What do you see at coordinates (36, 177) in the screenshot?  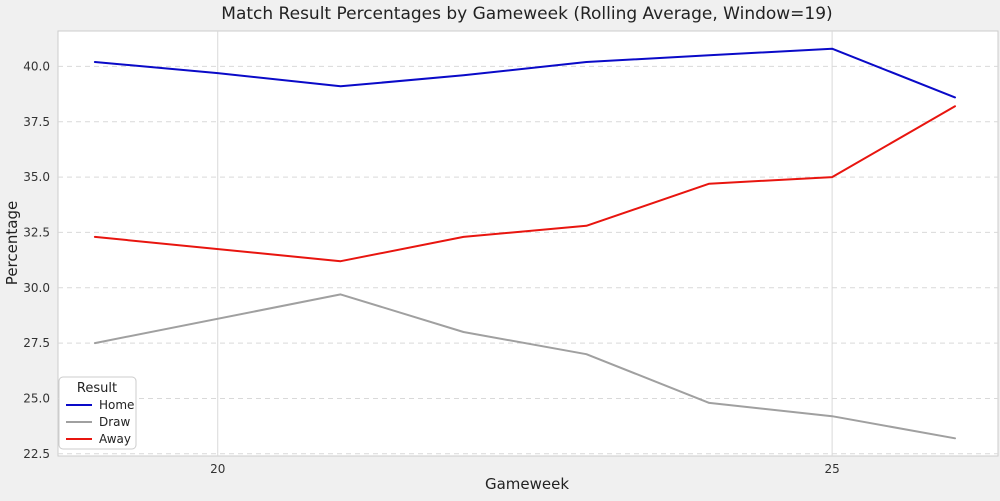 I see `y-tick-label: 35.0` at bounding box center [36, 177].